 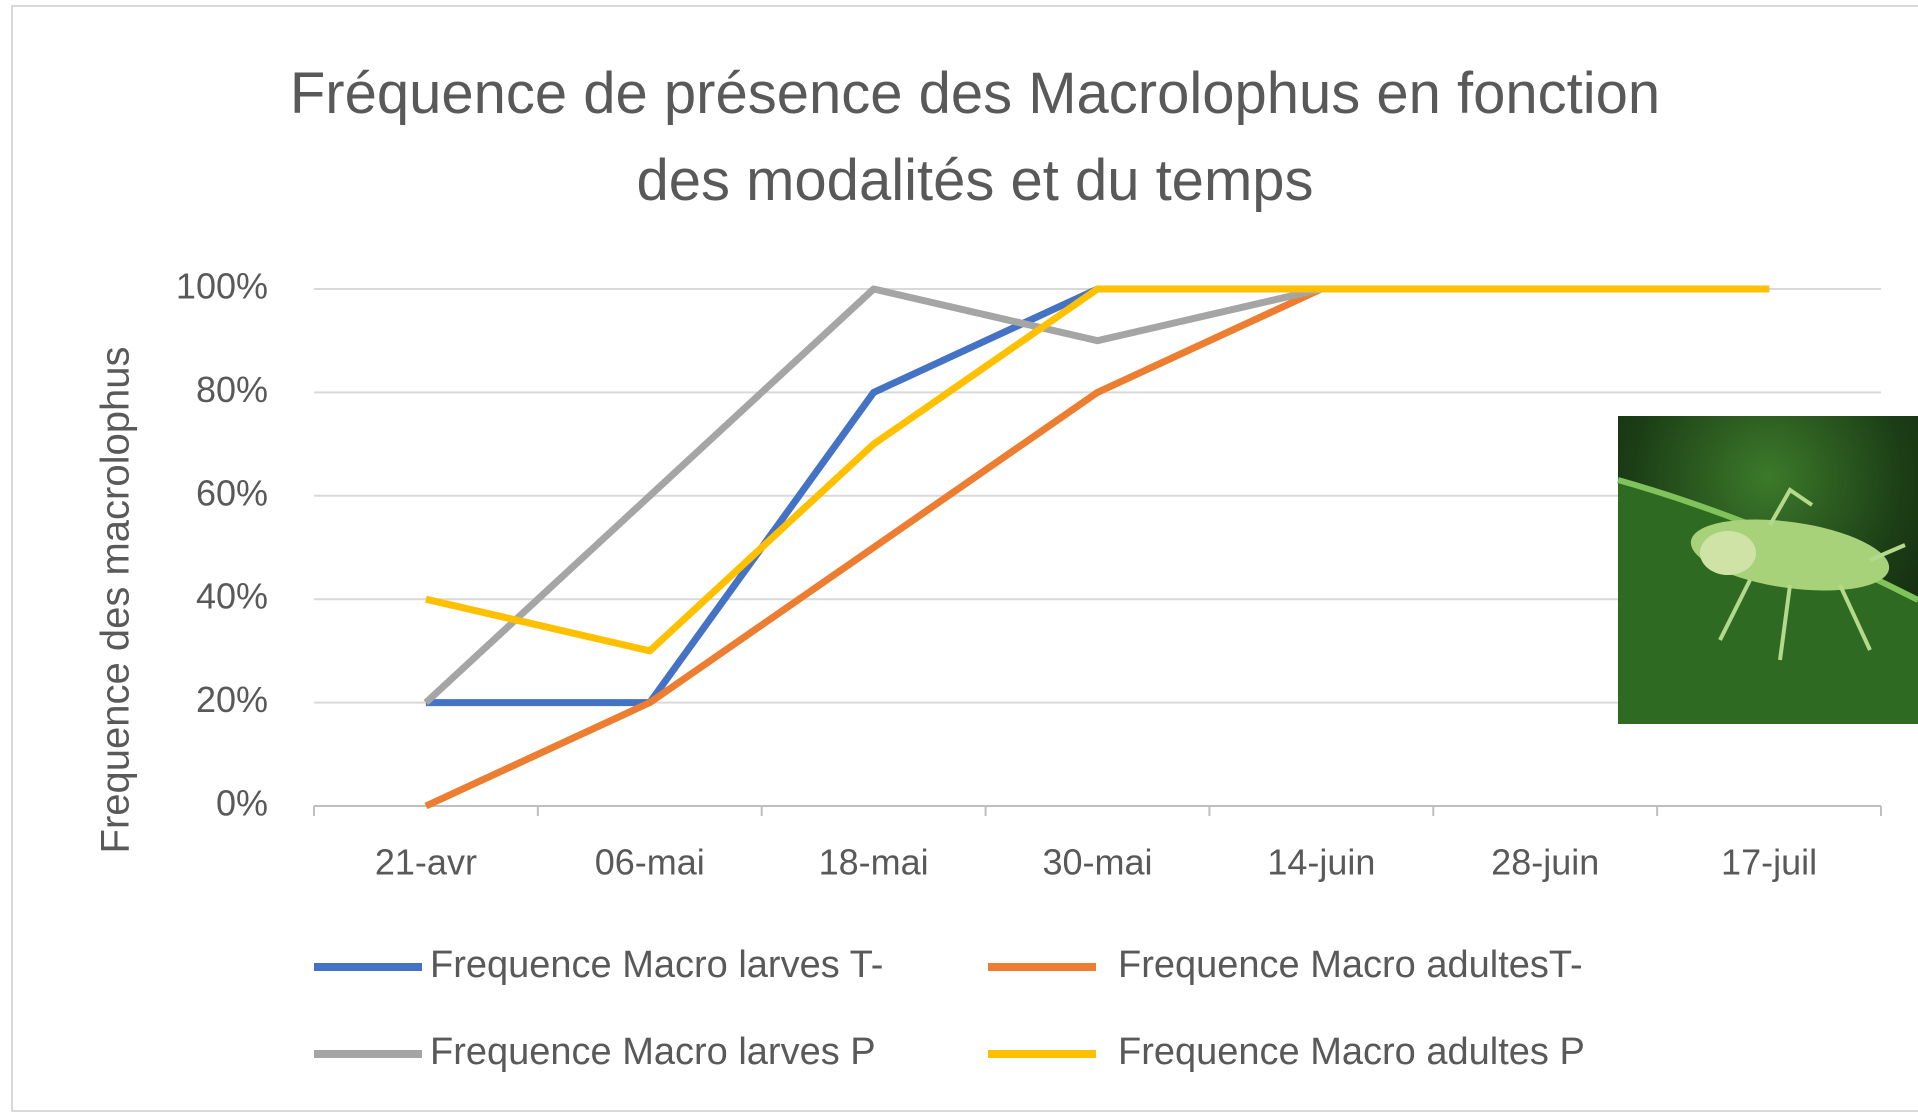 What do you see at coordinates (874, 862) in the screenshot?
I see `x-tick-label: 18-mai` at bounding box center [874, 862].